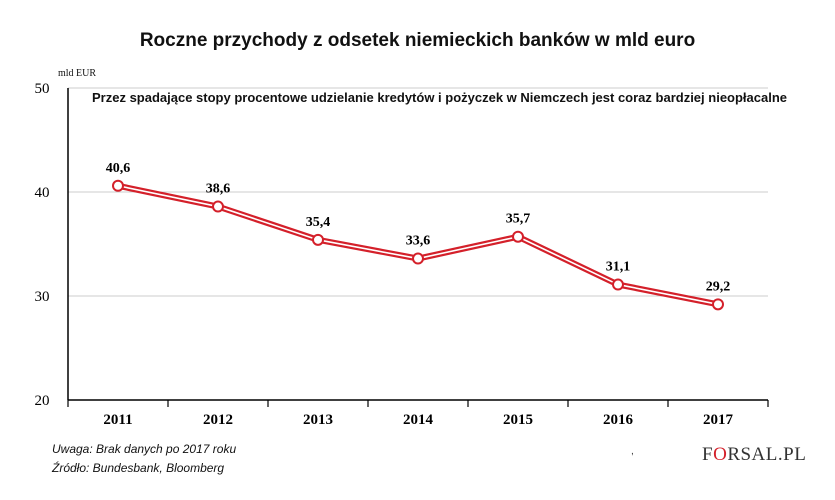 The image size is (835, 500). Describe the element at coordinates (218, 420) in the screenshot. I see `x-tick-label: 2012` at that location.